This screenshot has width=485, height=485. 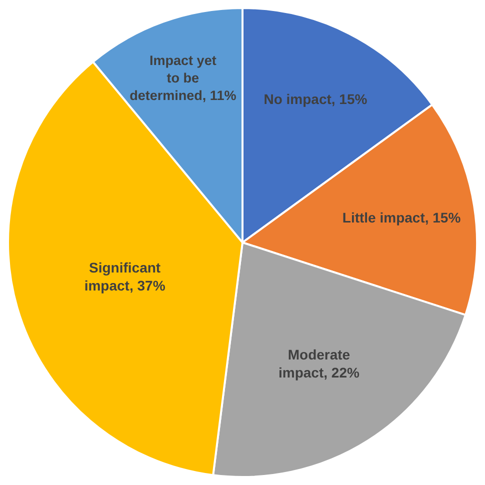 What do you see at coordinates (316, 98) in the screenshot?
I see `slice-label: No impact, 15%` at bounding box center [316, 98].